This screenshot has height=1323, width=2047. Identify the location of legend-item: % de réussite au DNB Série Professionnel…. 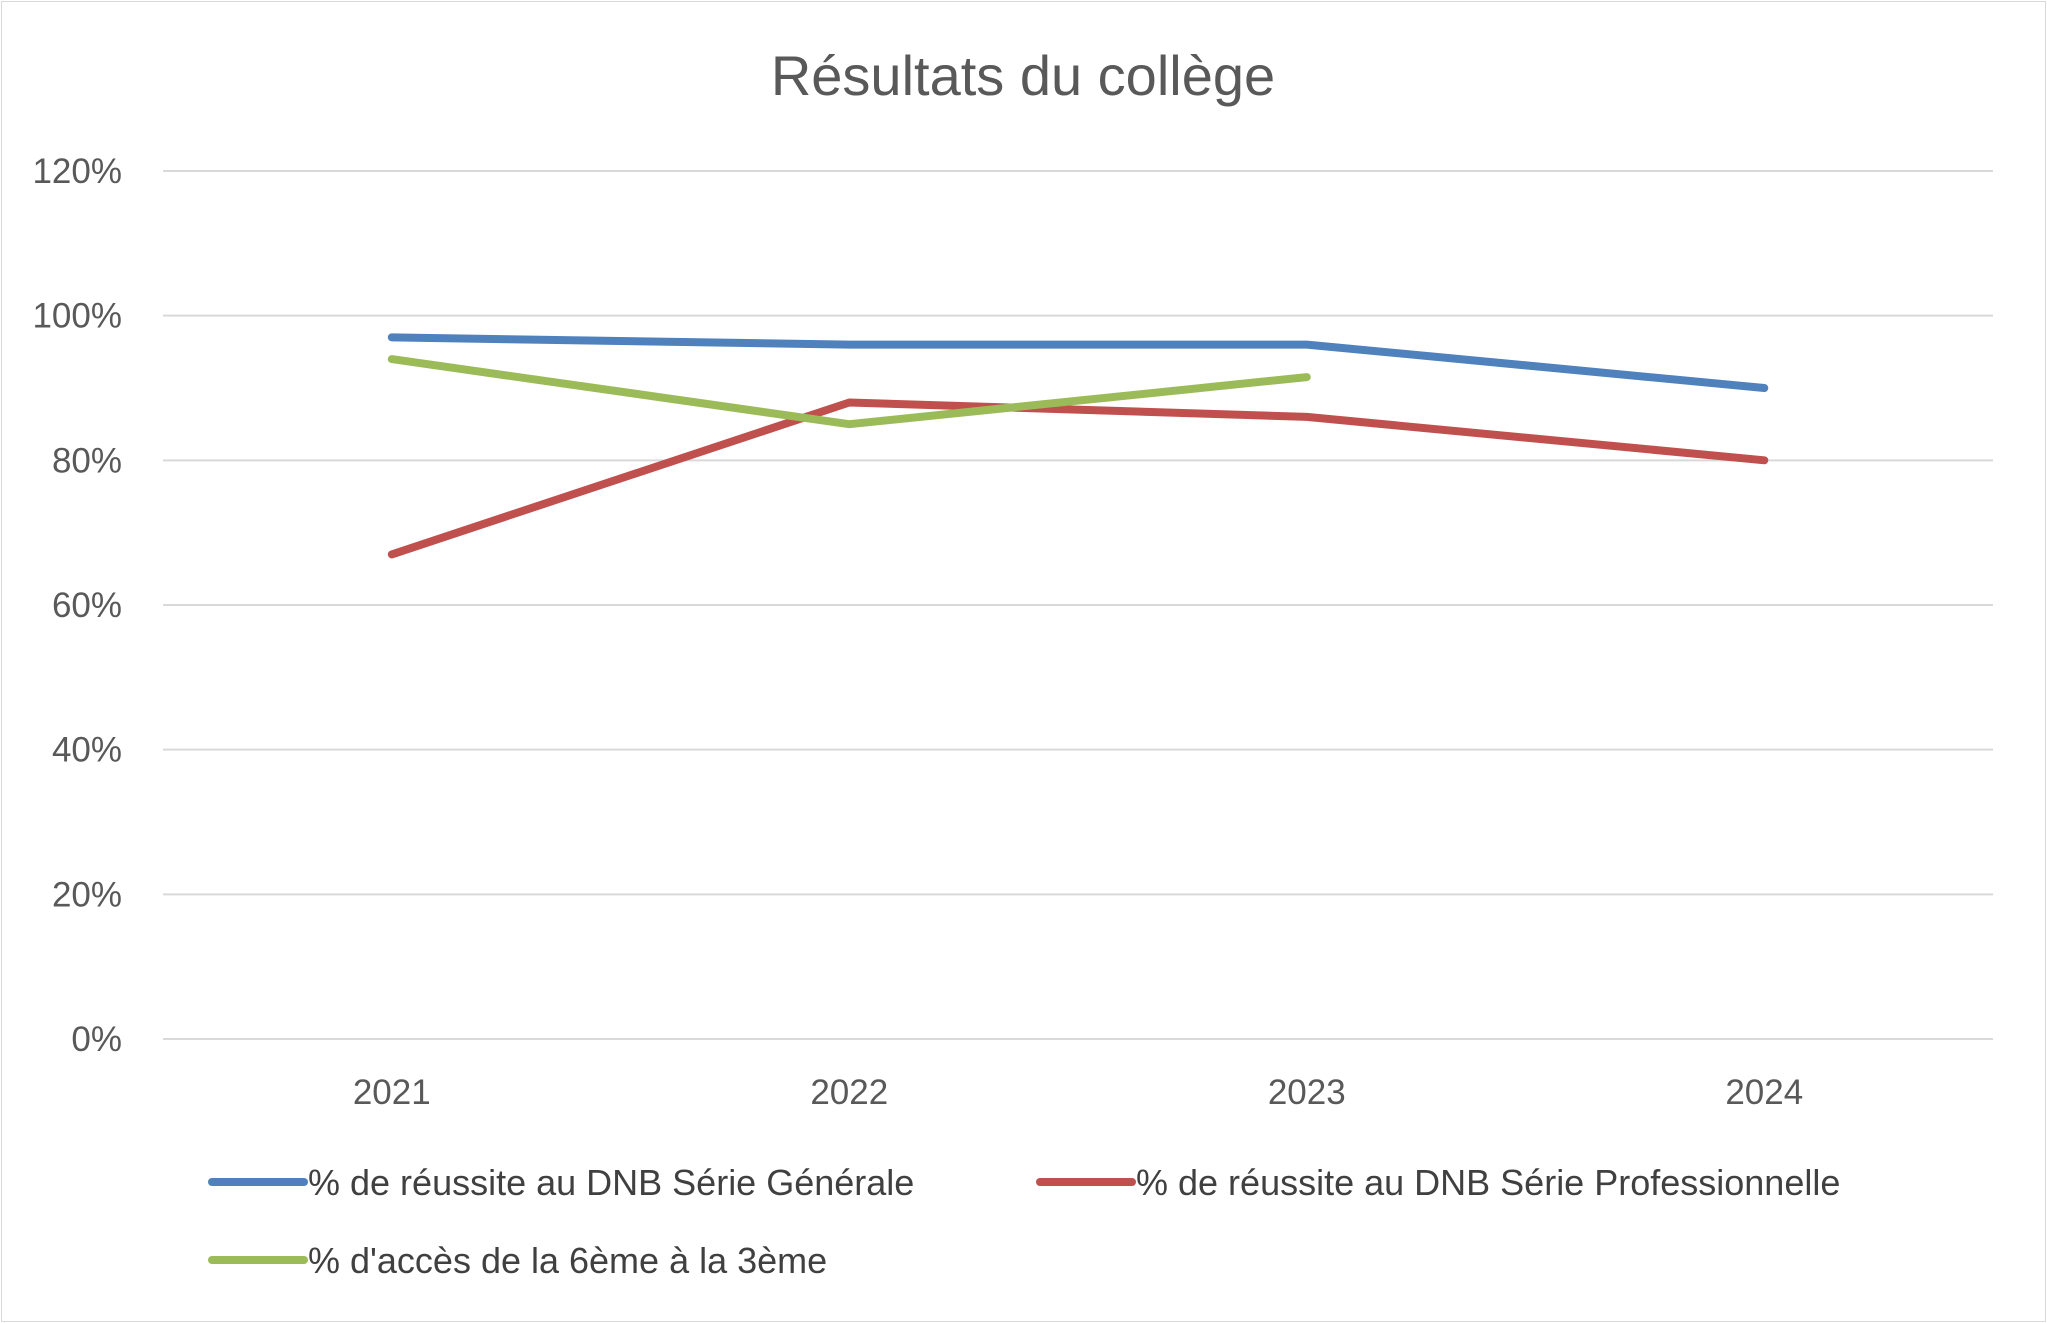
(1438, 1182).